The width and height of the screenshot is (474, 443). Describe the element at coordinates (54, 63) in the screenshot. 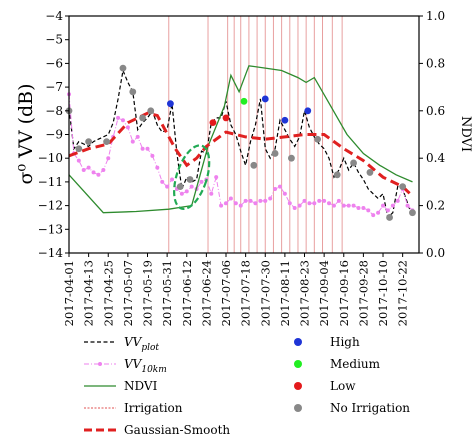

I see `y-tick-label: −6` at that location.